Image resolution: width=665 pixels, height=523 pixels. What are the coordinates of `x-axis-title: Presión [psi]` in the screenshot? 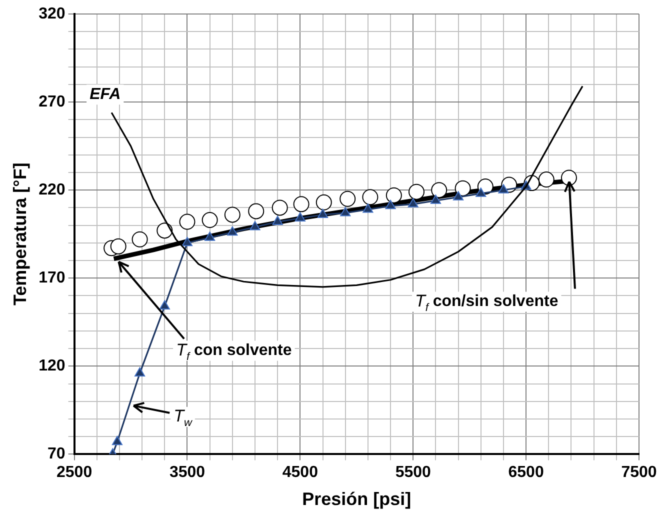 It's located at (357, 499).